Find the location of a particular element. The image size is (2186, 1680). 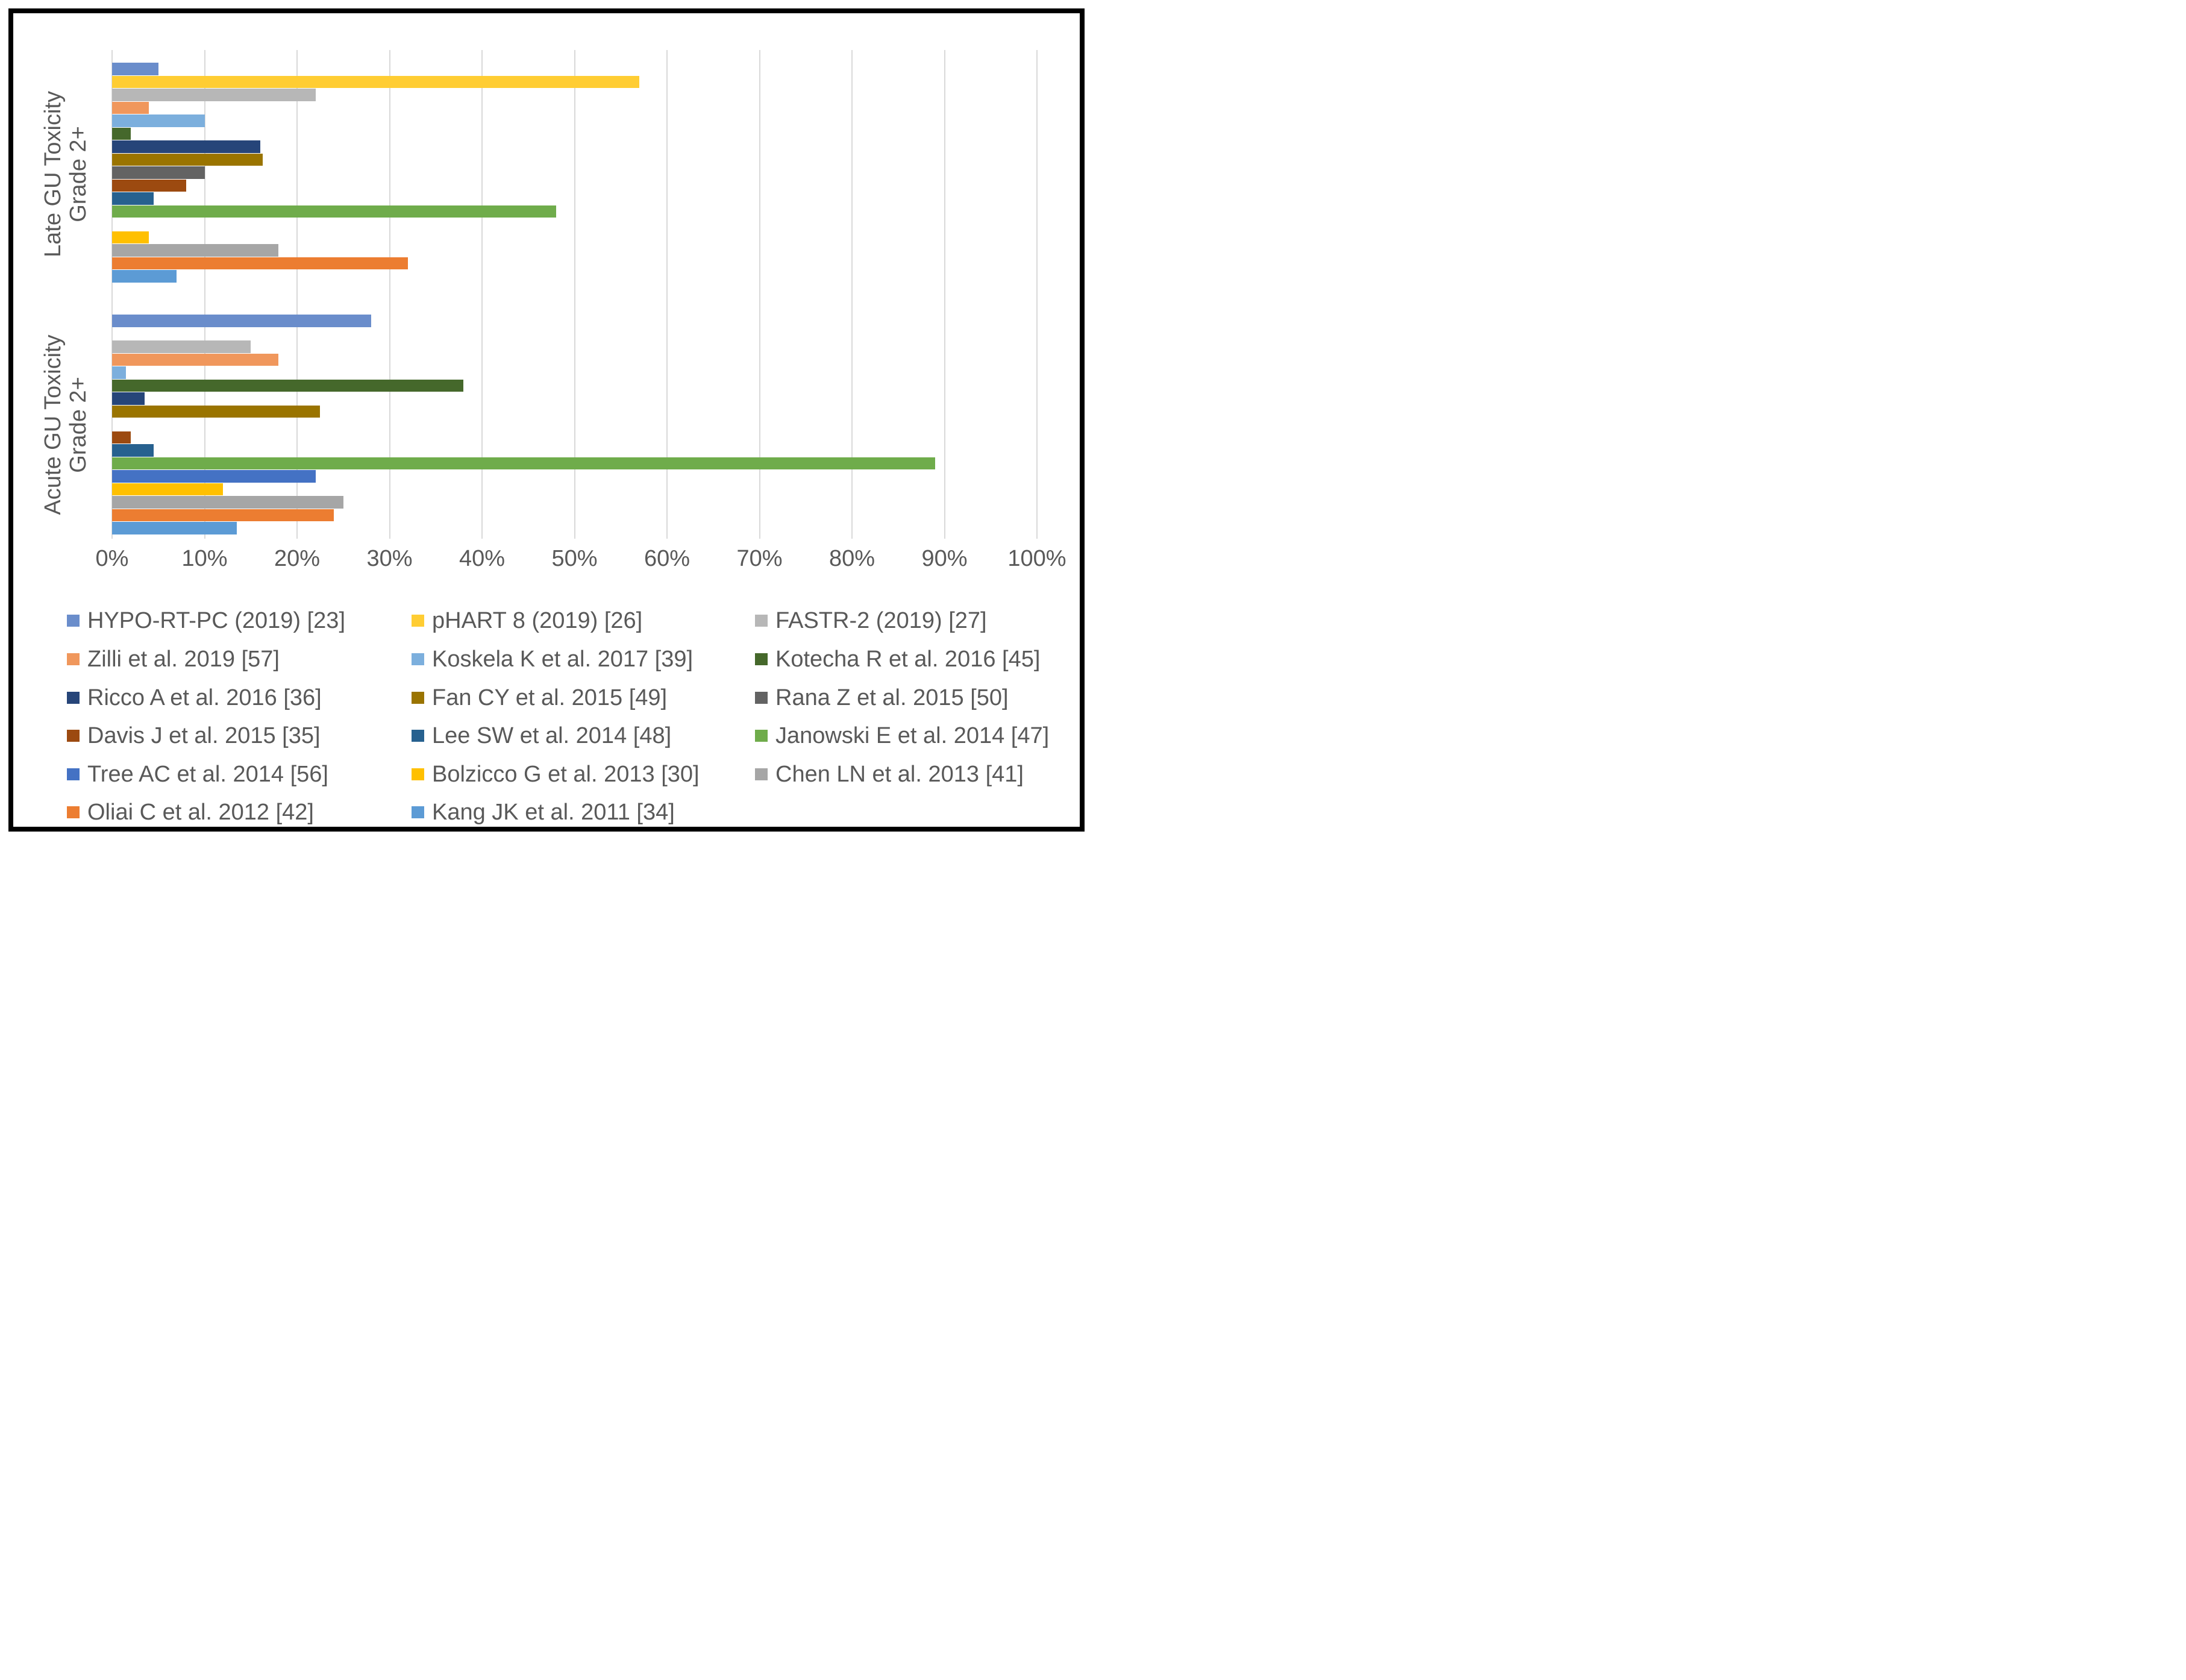

legend-item-3: Zilli et al. 2019 [57] is located at coordinates (173, 659).